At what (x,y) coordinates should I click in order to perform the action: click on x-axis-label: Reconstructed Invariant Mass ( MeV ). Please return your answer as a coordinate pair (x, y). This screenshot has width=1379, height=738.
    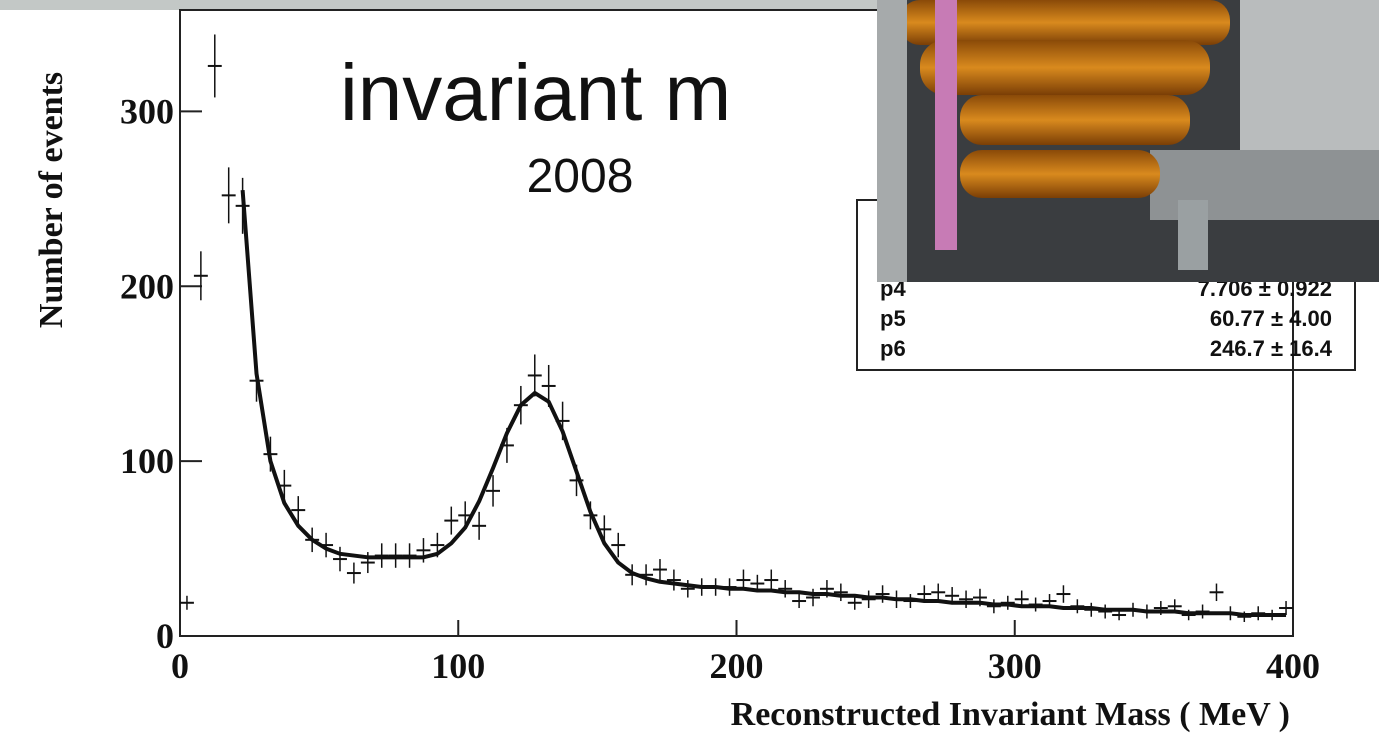
    Looking at the image, I should click on (1010, 714).